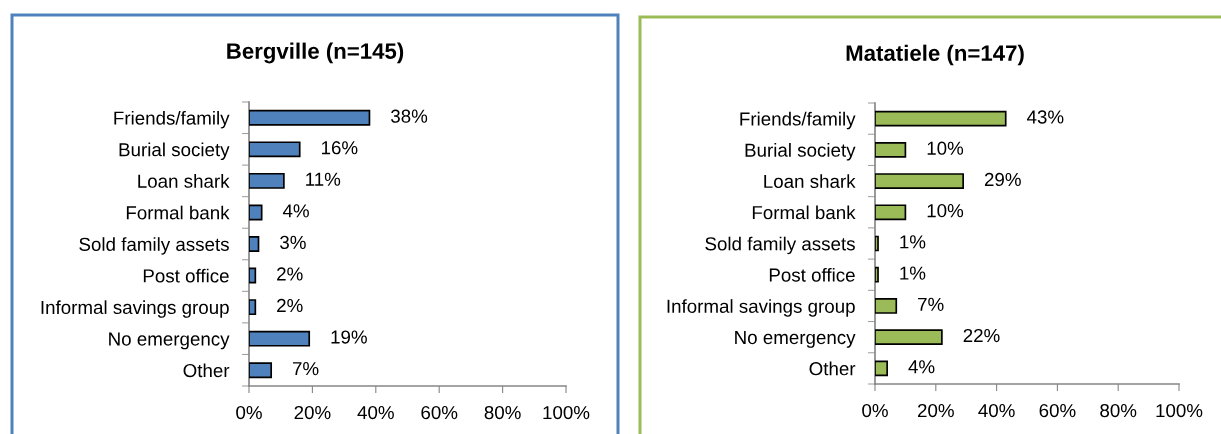 The image size is (1221, 434). Describe the element at coordinates (935, 55) in the screenshot. I see `chart-title: Matatiele (n=147)` at that location.